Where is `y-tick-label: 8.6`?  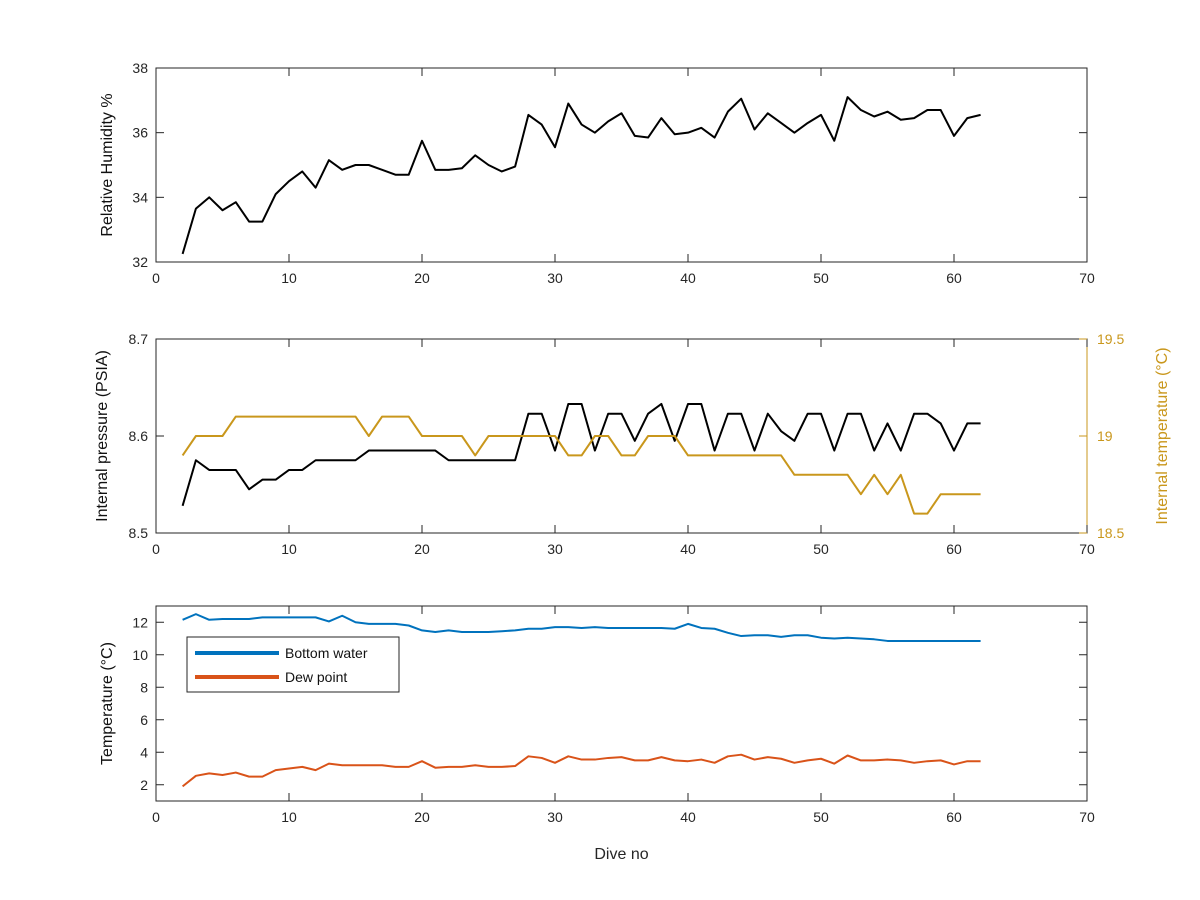
y-tick-label: 8.6 is located at coordinates (139, 436).